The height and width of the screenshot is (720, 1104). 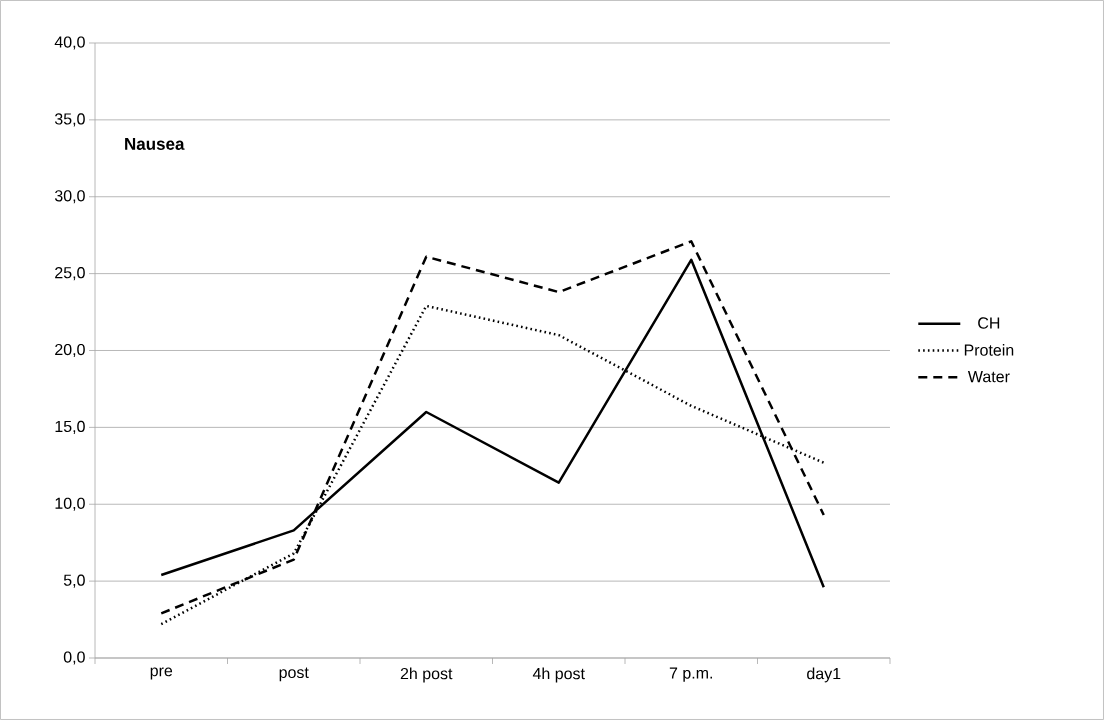 What do you see at coordinates (74, 658) in the screenshot?
I see `y-tick-label: 0,0` at bounding box center [74, 658].